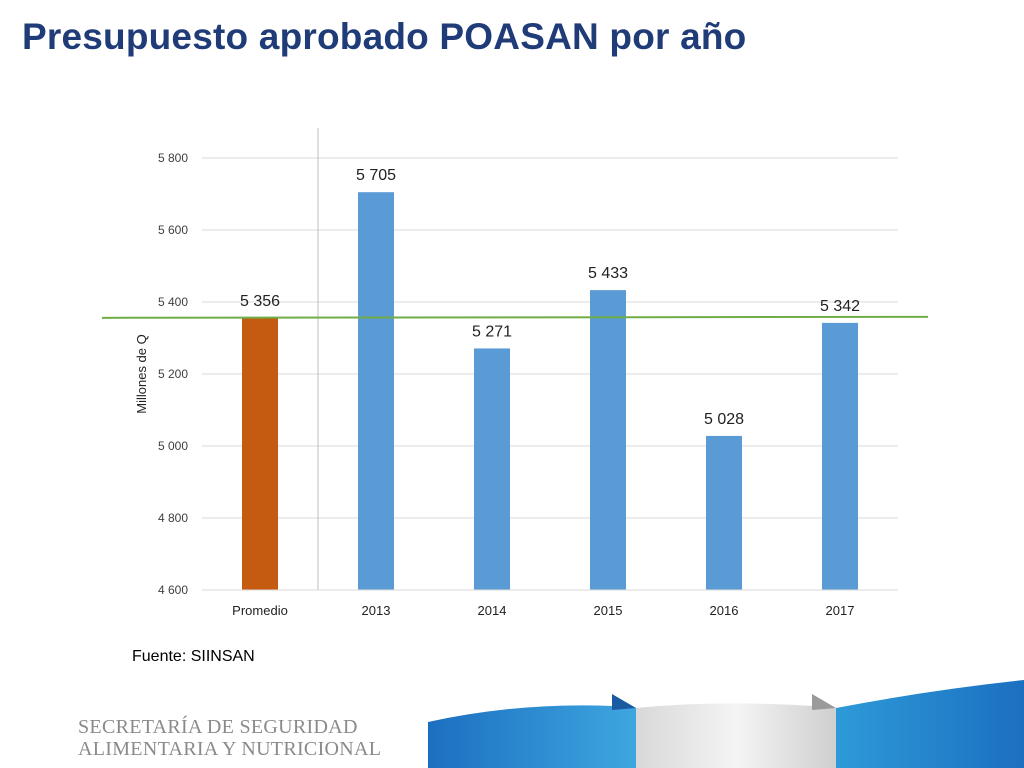  I want to click on bar-2016, so click(724, 512).